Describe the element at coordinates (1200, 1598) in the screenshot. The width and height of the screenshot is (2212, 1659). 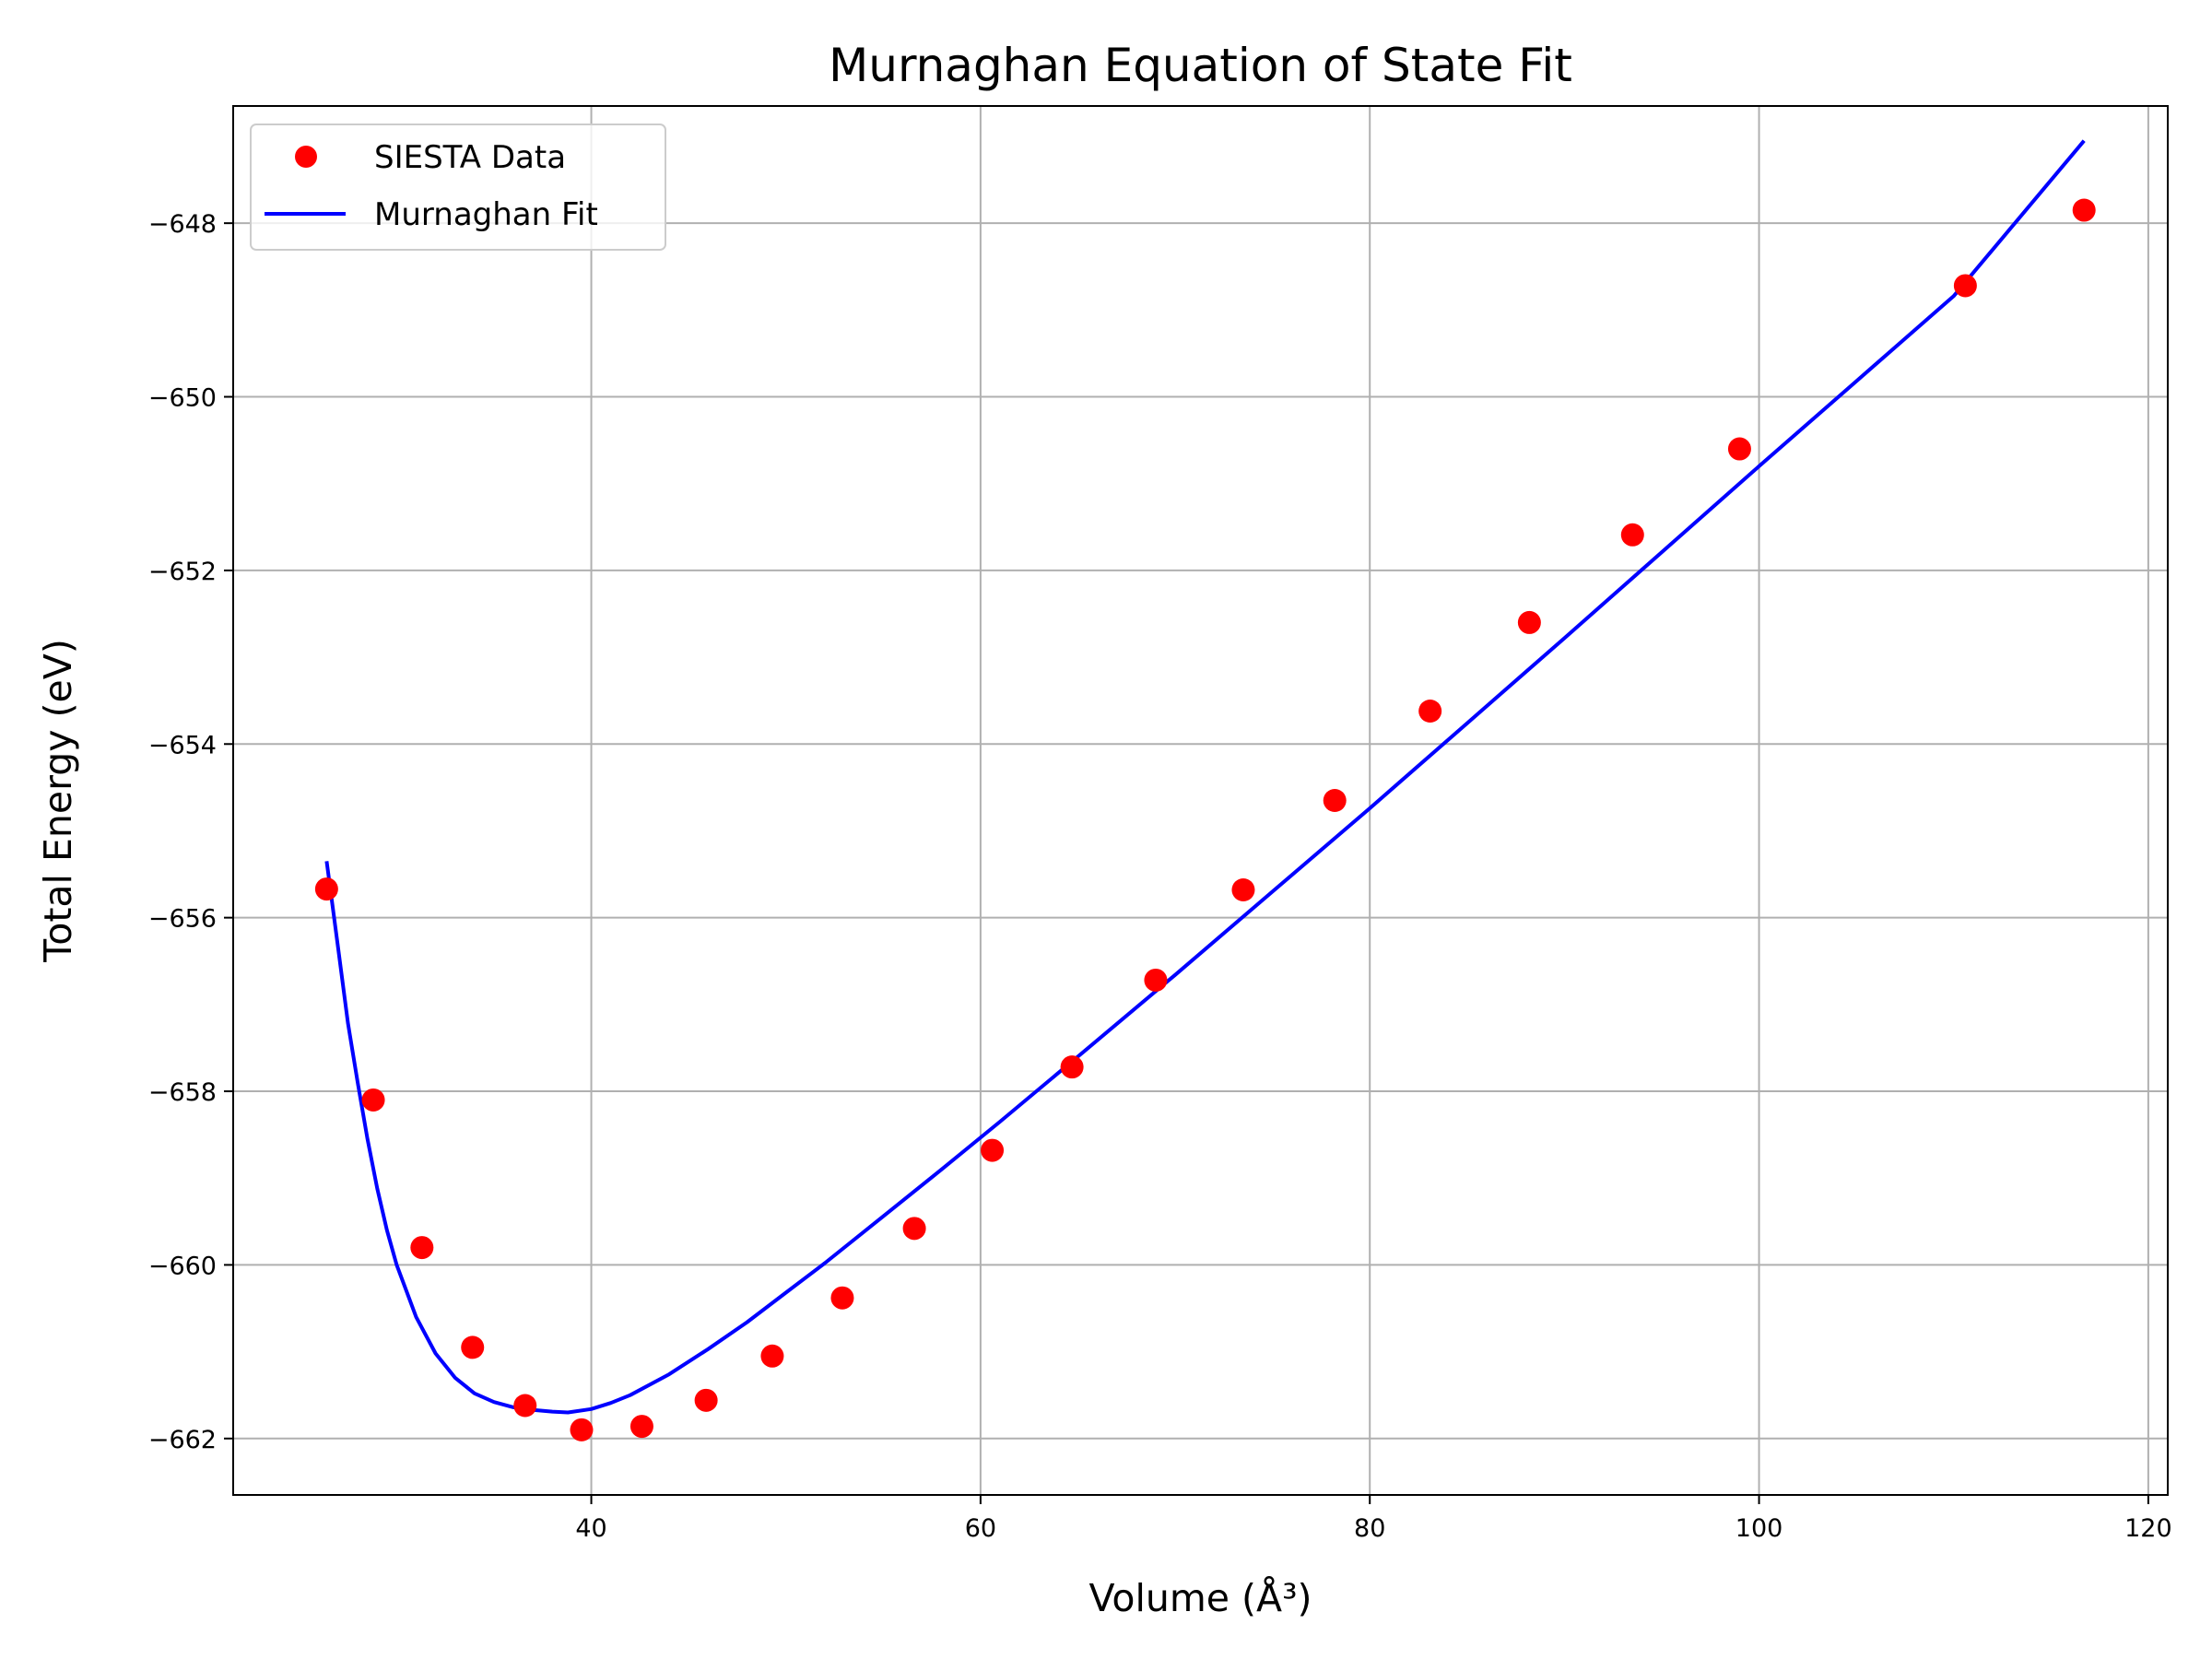
I see `x-axis-label: Volume (Å³)` at that location.